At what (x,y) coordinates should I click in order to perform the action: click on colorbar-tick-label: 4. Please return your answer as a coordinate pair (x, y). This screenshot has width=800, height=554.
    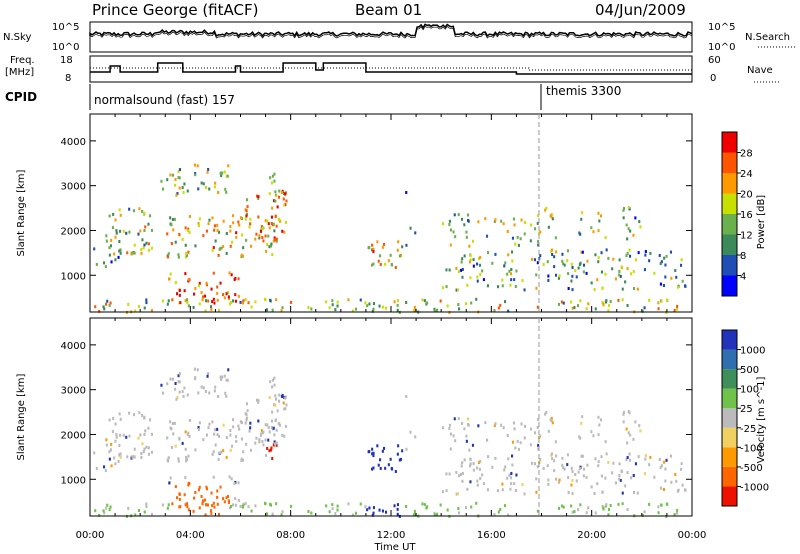
    Looking at the image, I should click on (743, 277).